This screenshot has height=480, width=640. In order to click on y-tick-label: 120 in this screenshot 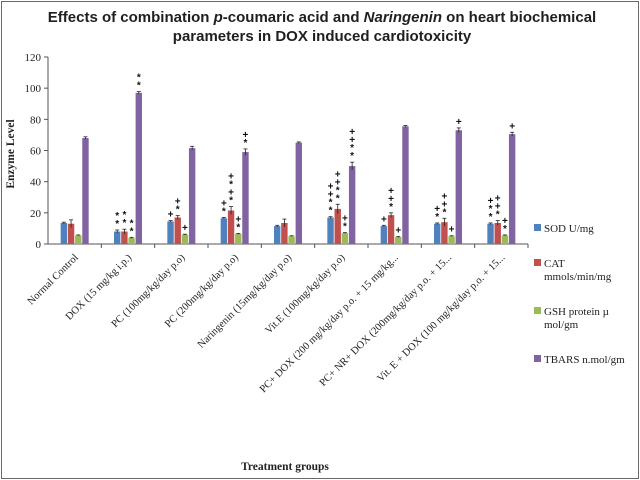, I will do `click(33, 58)`.